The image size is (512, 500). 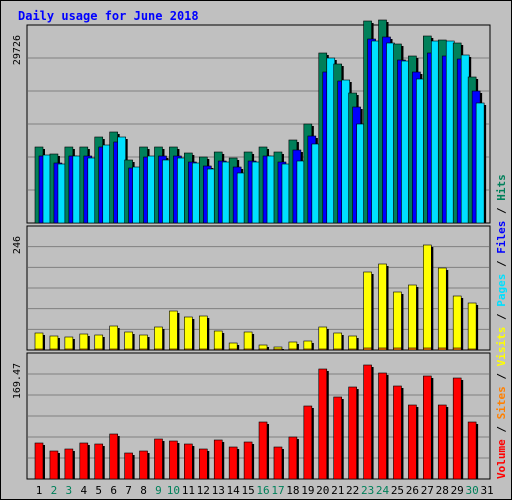 What do you see at coordinates (234, 490) in the screenshot?
I see `x-tick-label-day-14: 14` at bounding box center [234, 490].